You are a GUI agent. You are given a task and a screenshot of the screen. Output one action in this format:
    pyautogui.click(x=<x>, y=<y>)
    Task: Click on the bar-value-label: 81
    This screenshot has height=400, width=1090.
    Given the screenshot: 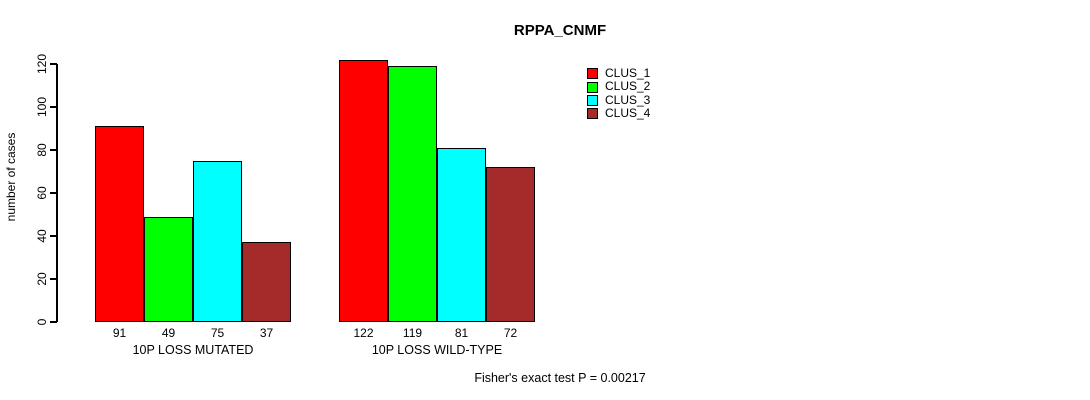 What is the action you would take?
    pyautogui.click(x=461, y=333)
    